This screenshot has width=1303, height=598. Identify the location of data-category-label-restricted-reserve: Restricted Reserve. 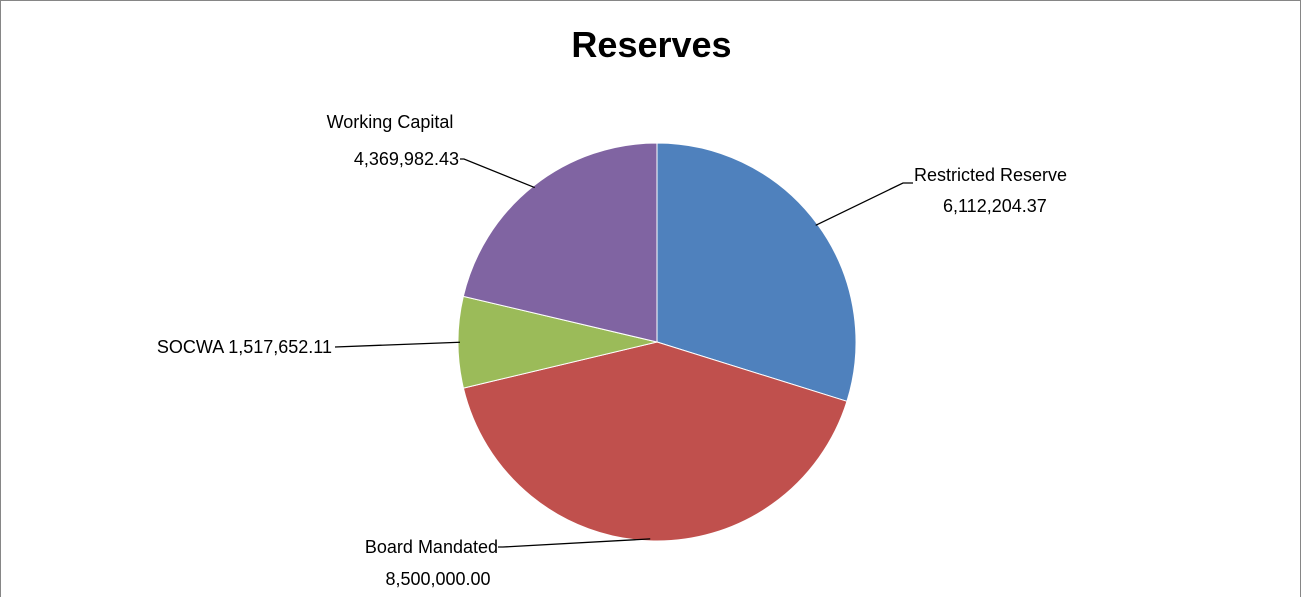
(990, 175).